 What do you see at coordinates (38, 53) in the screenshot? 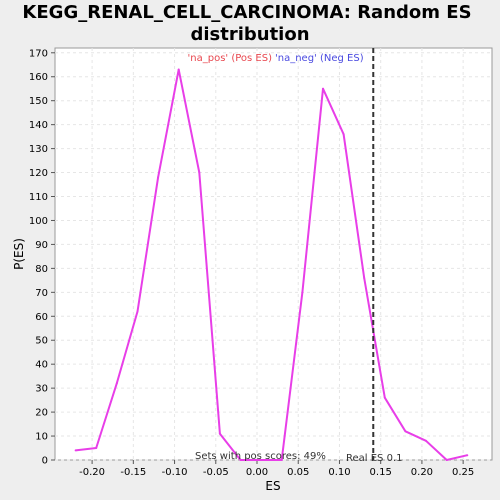
I see `y-tick-label: 170` at bounding box center [38, 53].